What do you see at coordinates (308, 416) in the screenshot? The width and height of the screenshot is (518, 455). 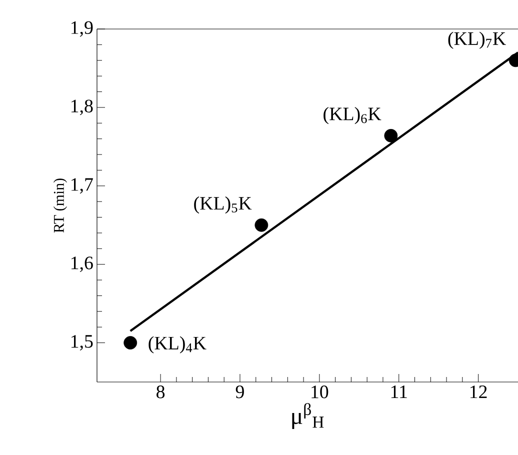 I see `x-axis-title: μ$^{β}$H` at bounding box center [308, 416].